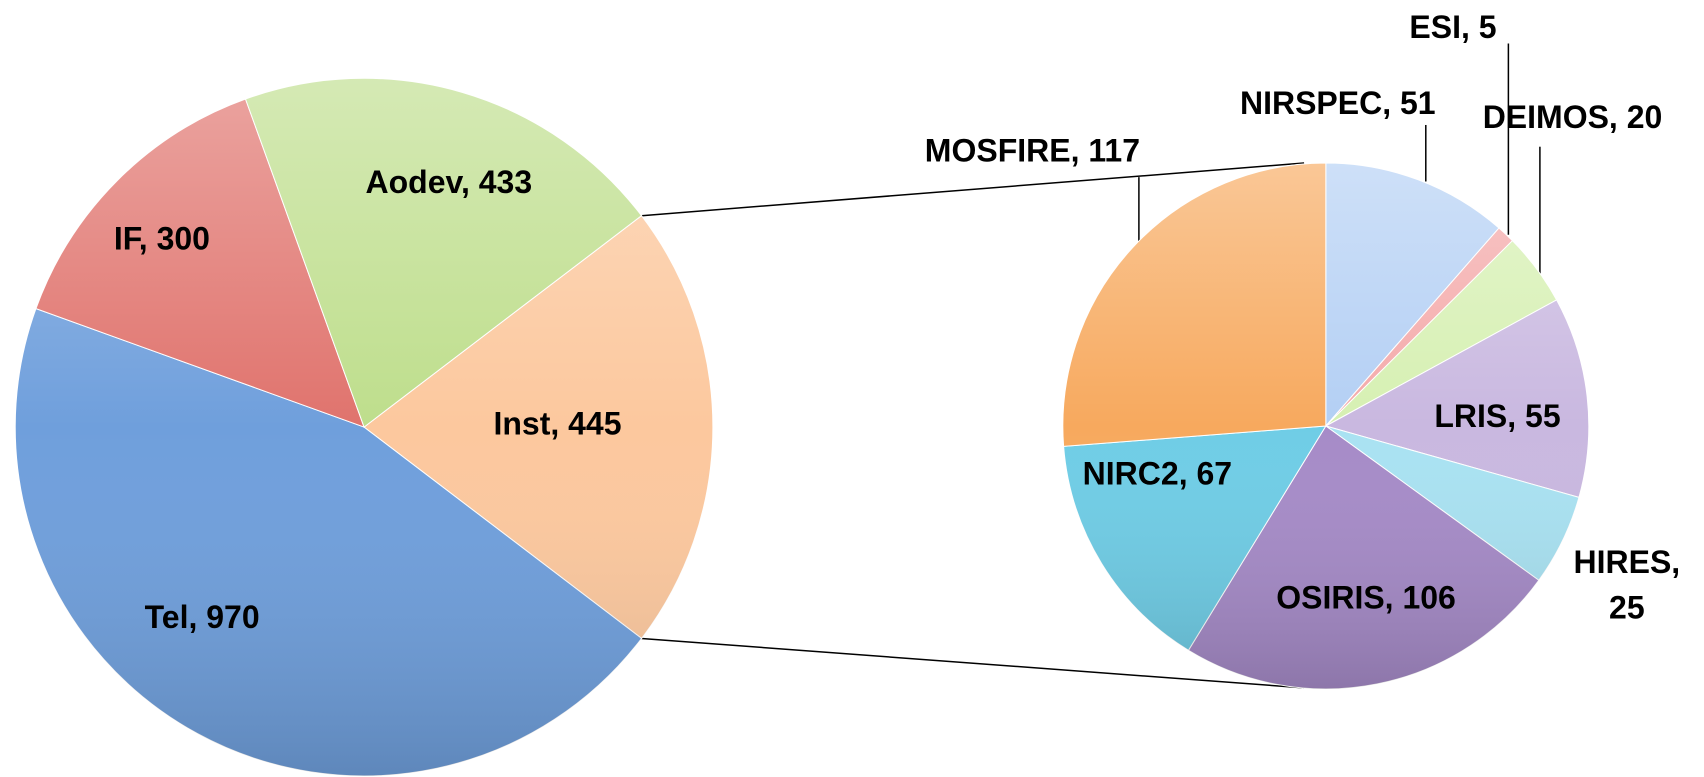 This screenshot has width=1704, height=777. Describe the element at coordinates (557, 423) in the screenshot. I see `data-label: Inst, 445` at that location.